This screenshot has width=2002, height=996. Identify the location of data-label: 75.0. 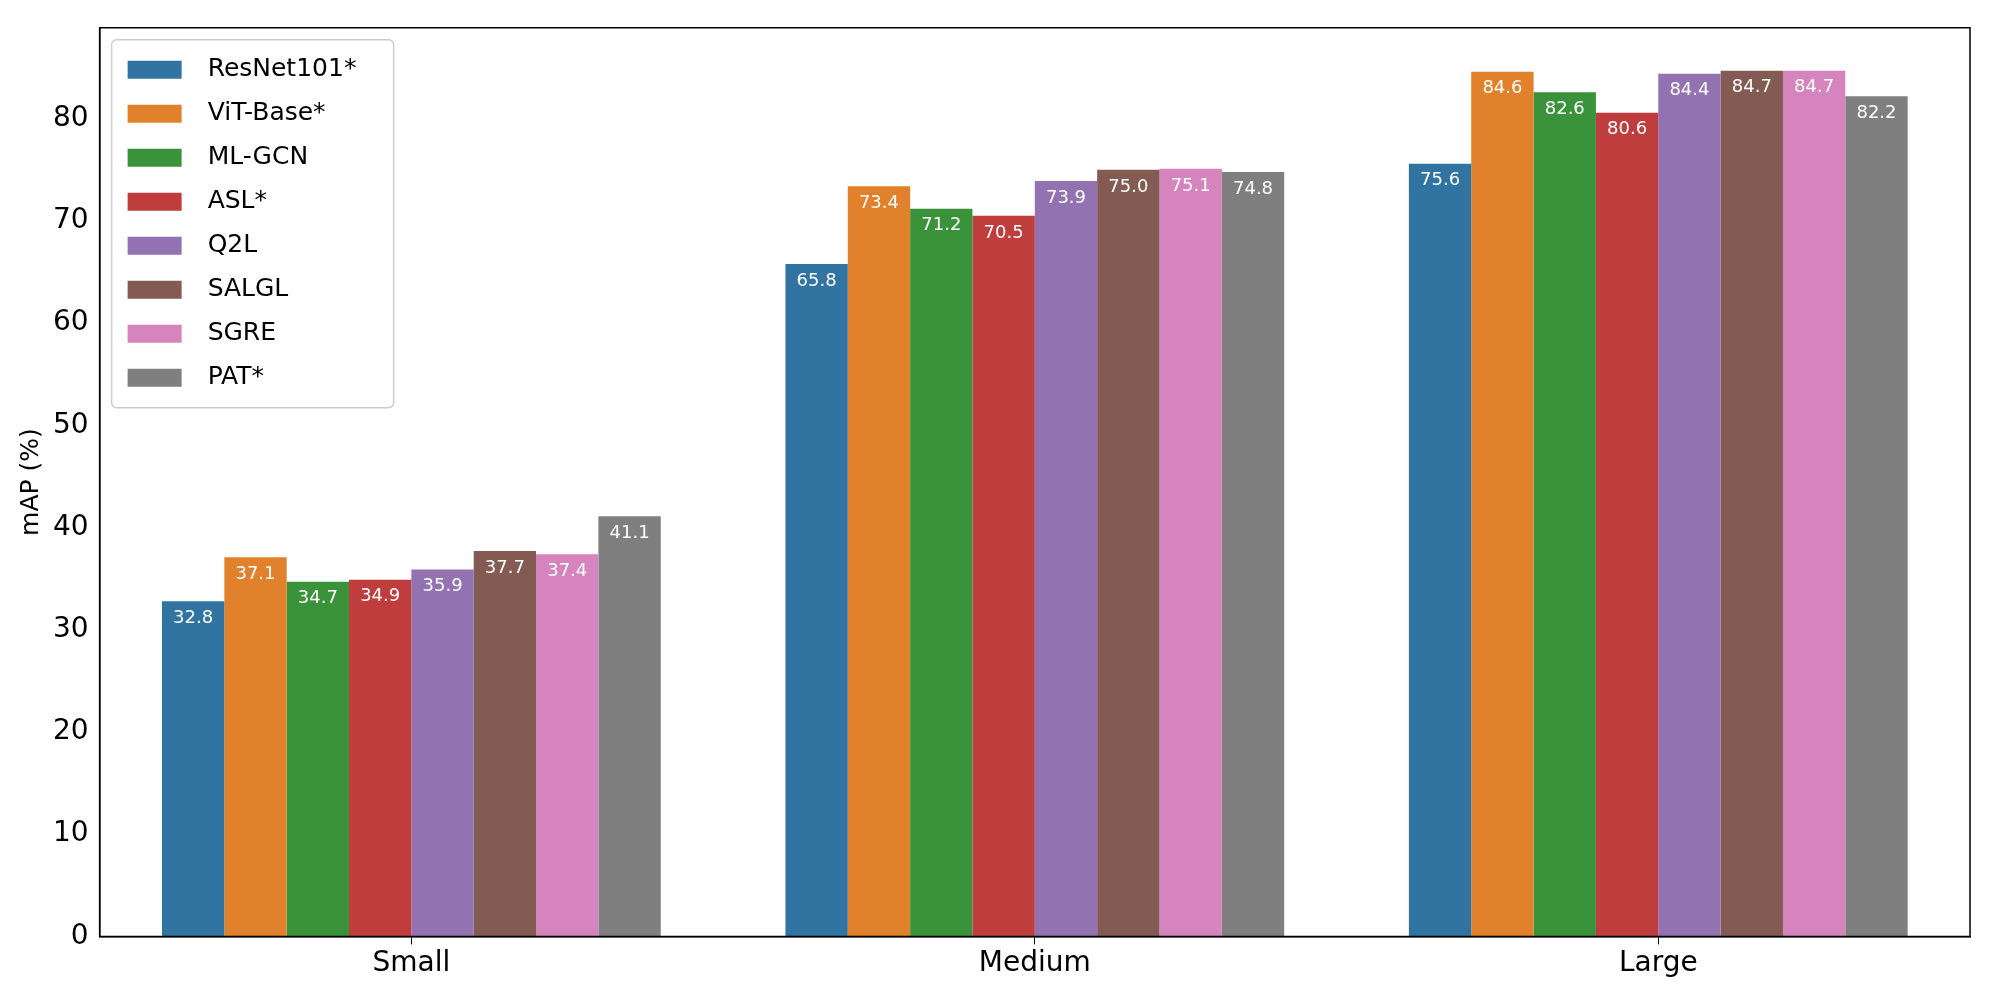
(1128, 185).